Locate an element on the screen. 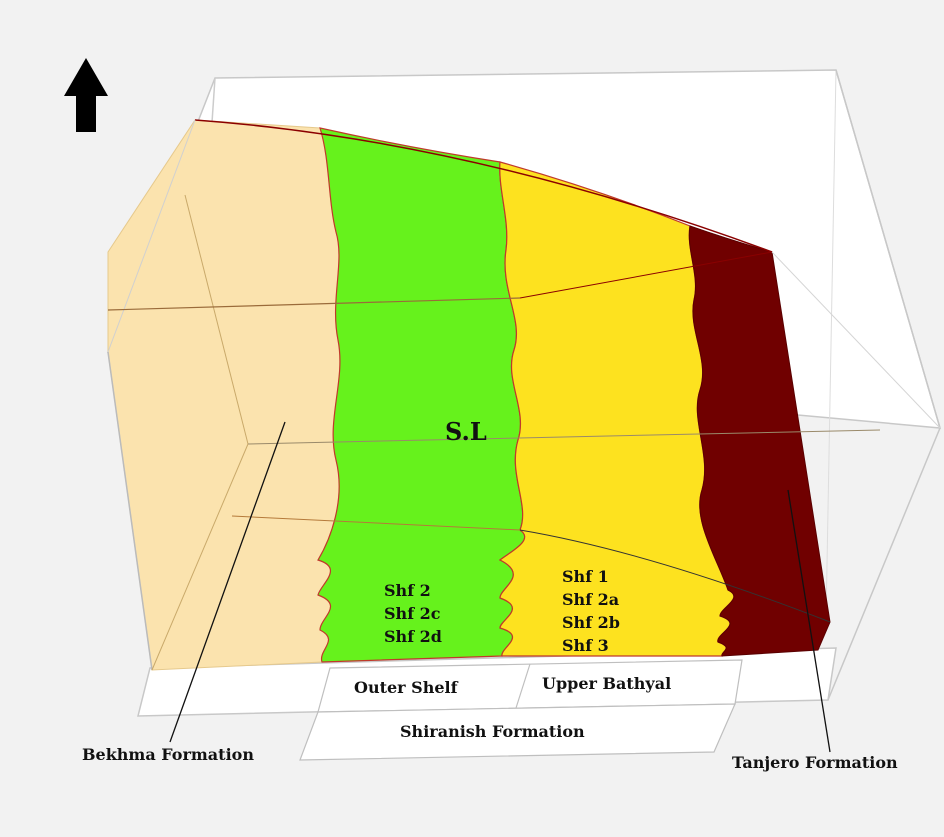  mid-plane-line is located at coordinates (564, 437).